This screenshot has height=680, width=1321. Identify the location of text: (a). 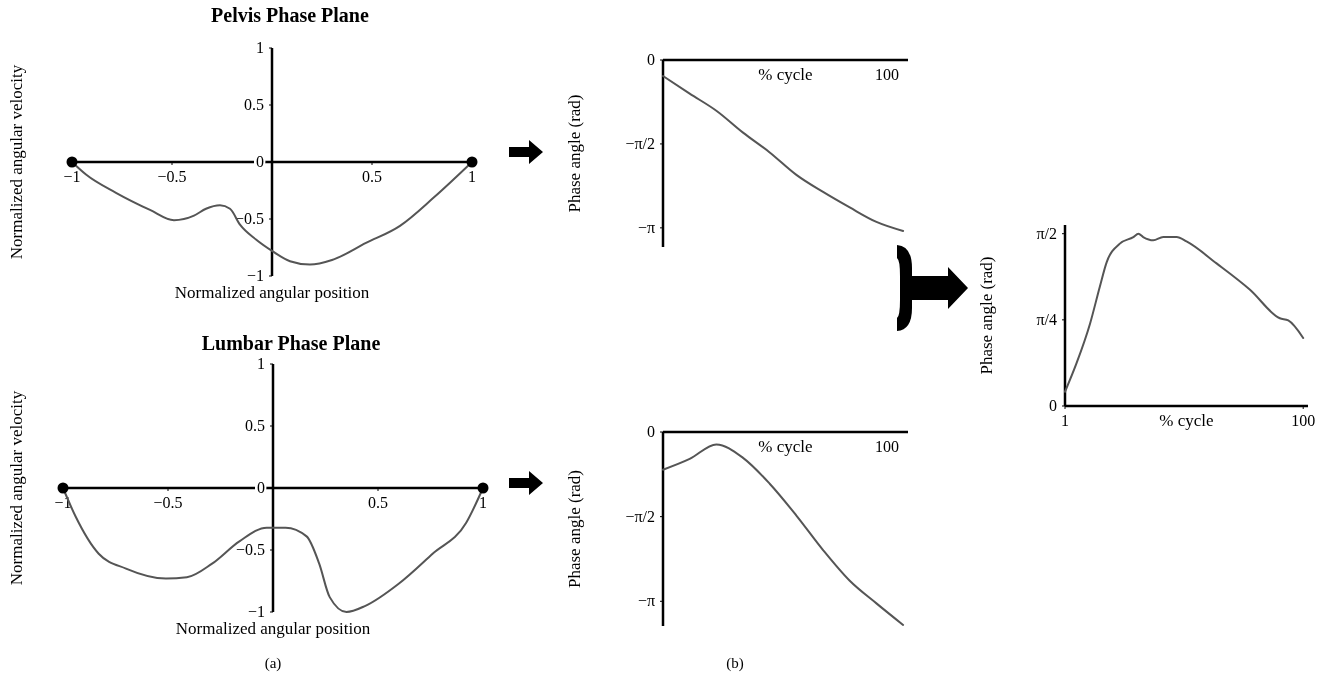
(273, 663).